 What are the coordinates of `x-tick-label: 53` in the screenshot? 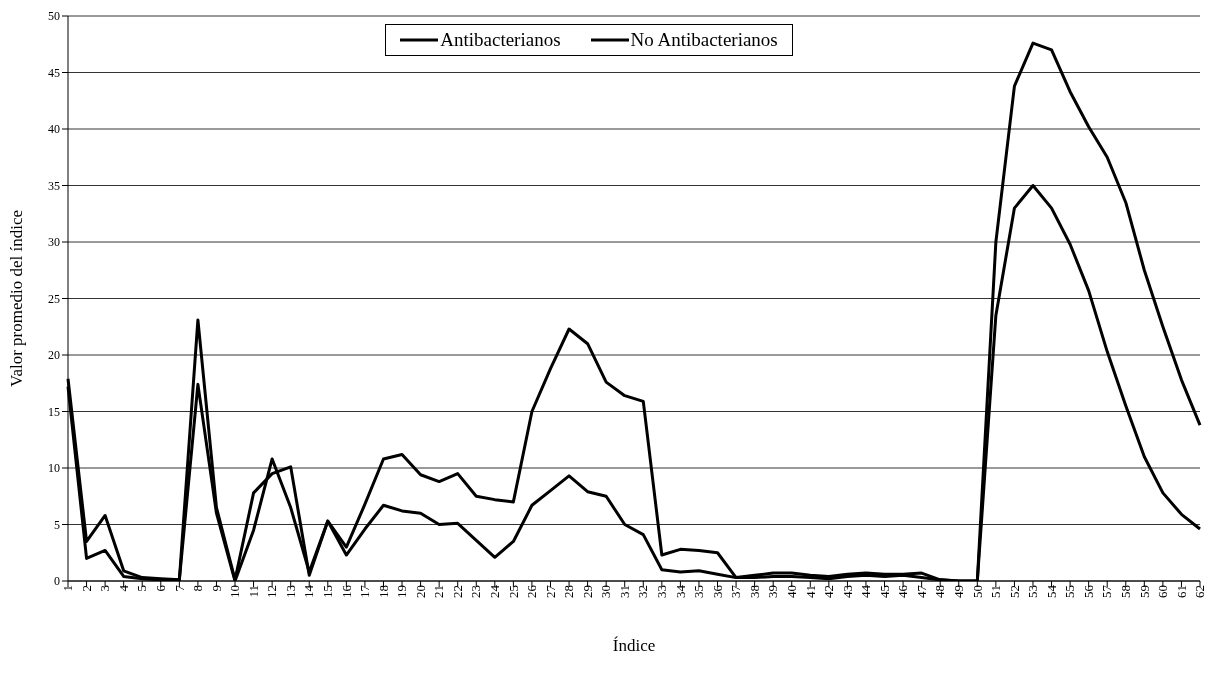 It's located at (1033, 591).